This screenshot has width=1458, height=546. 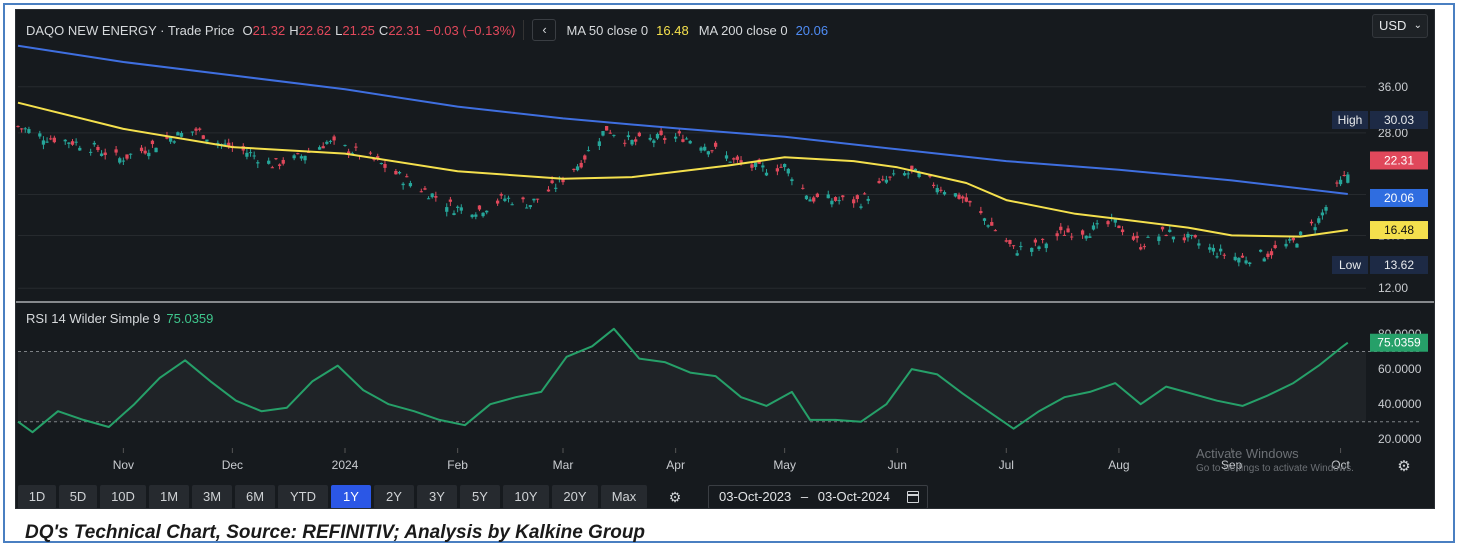 What do you see at coordinates (383, 30) in the screenshot?
I see `close-label: C` at bounding box center [383, 30].